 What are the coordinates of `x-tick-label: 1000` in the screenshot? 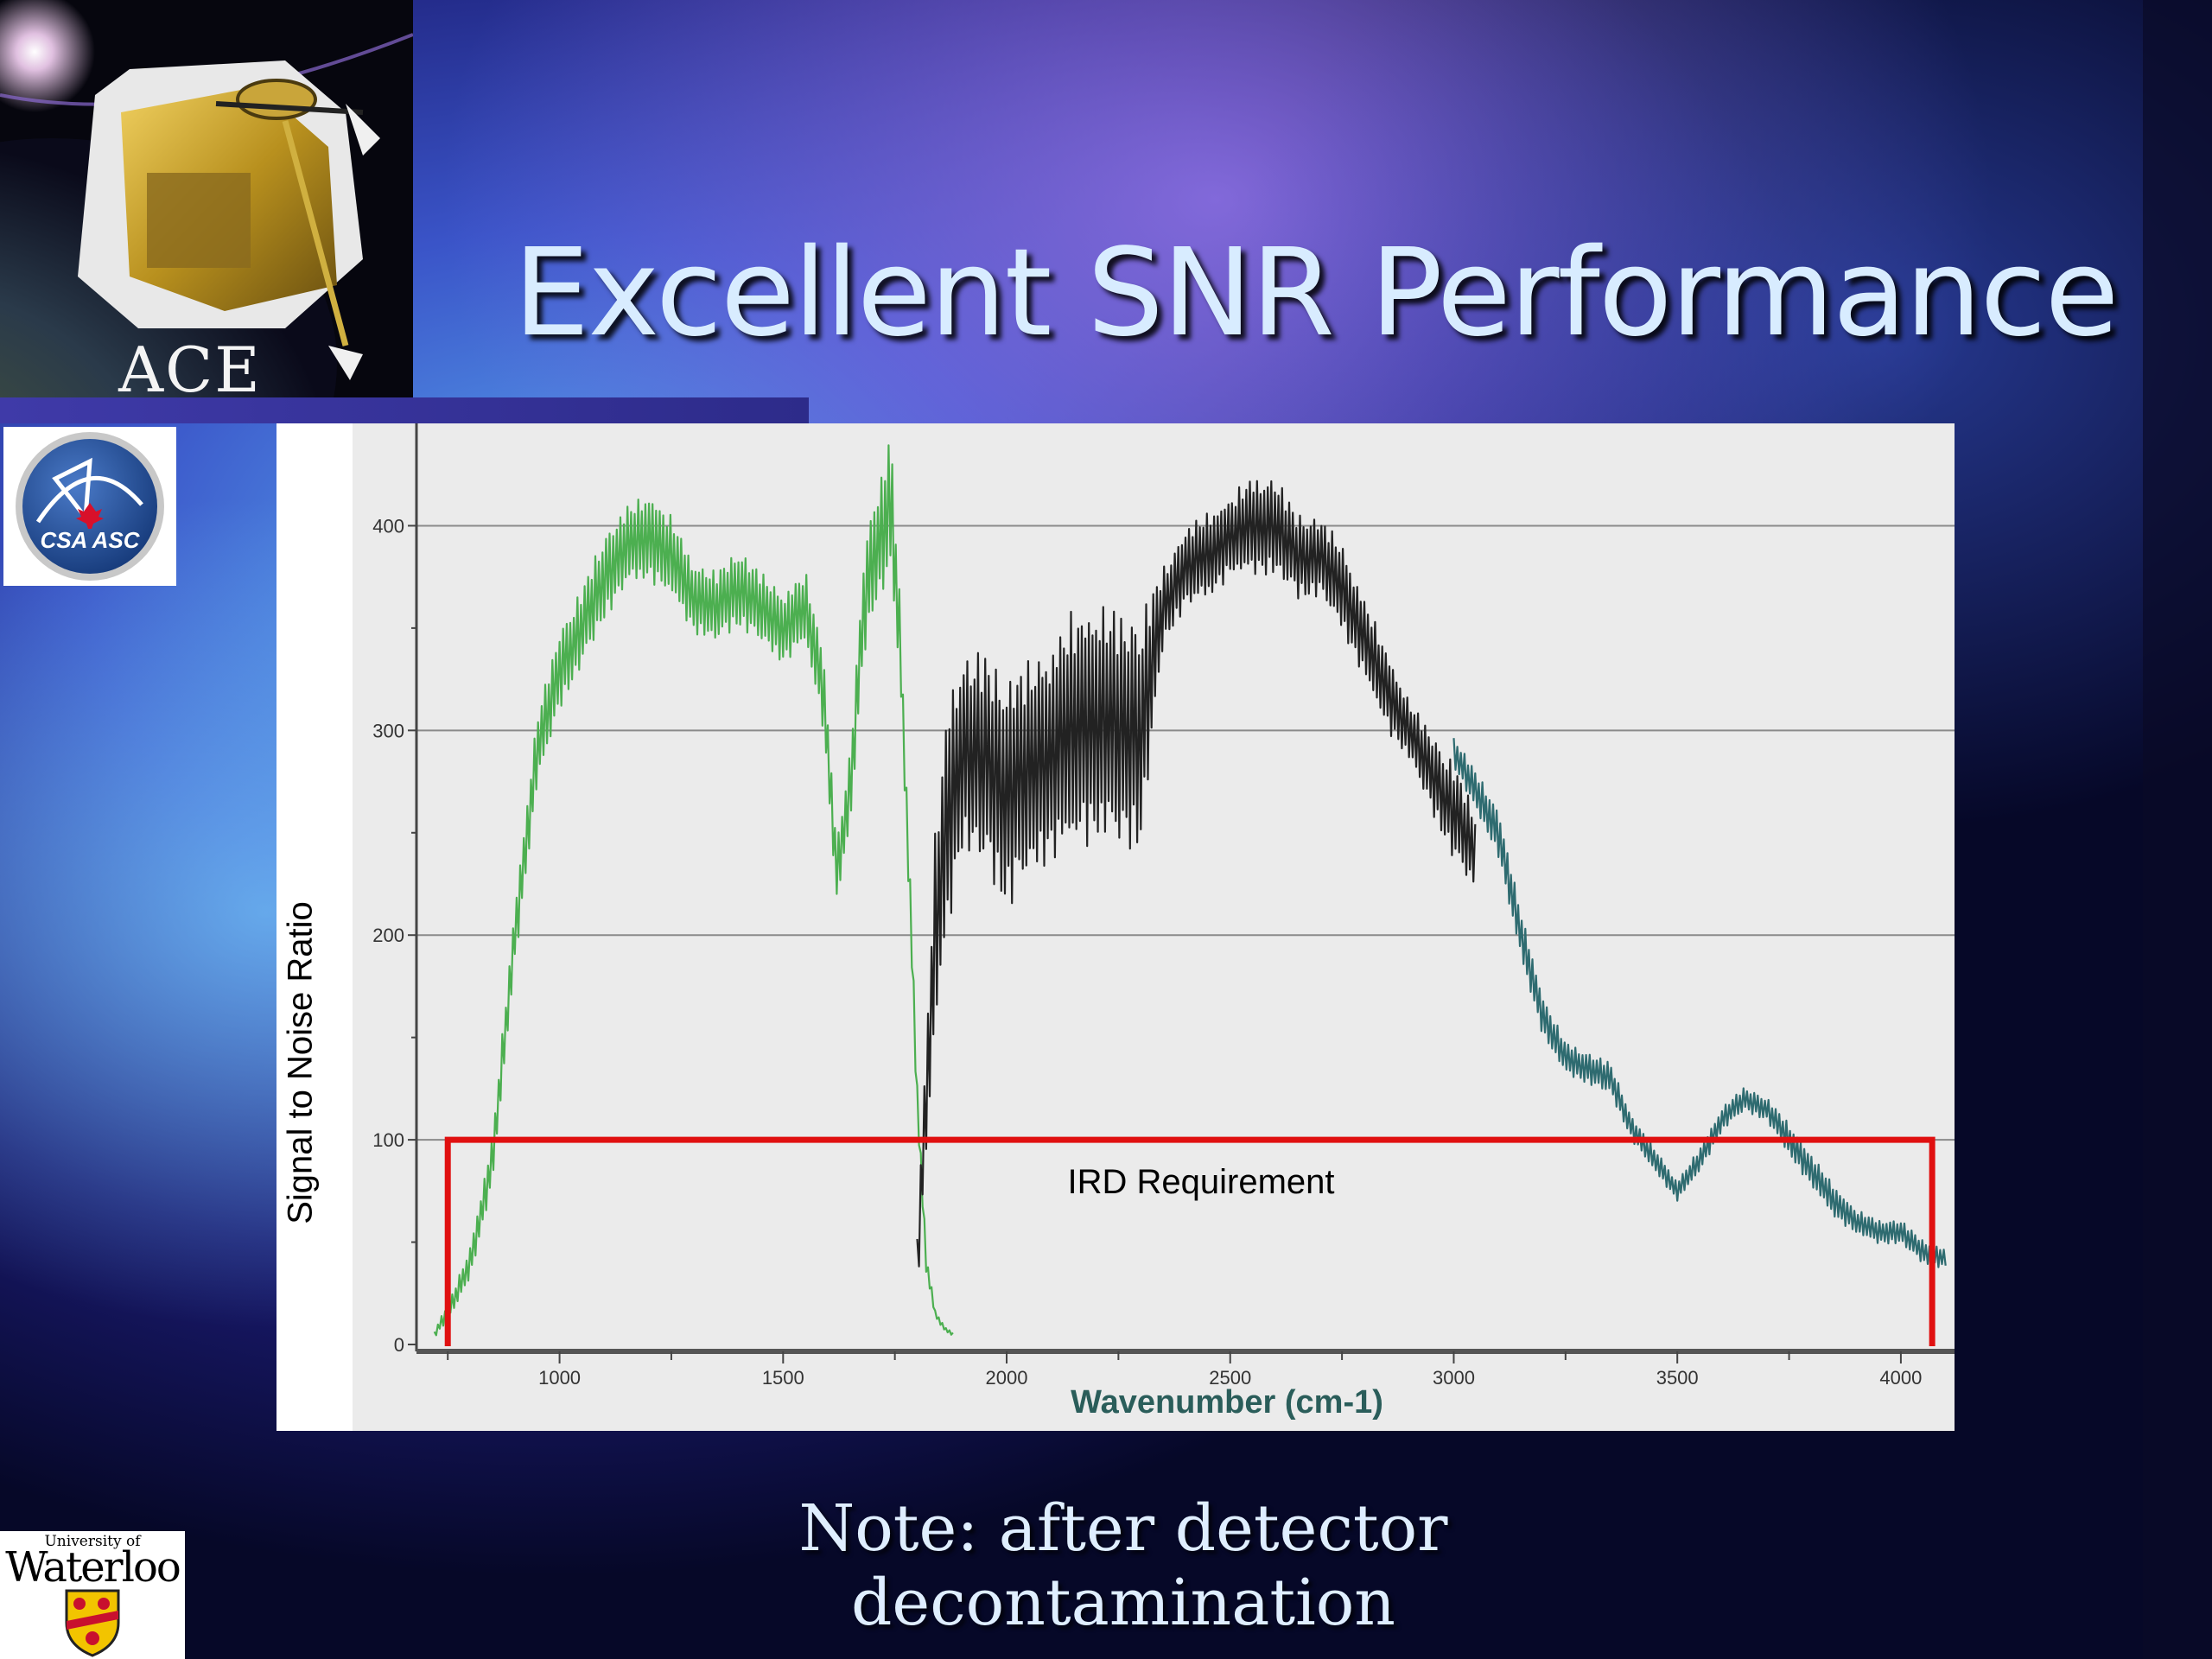 It's located at (559, 1378).